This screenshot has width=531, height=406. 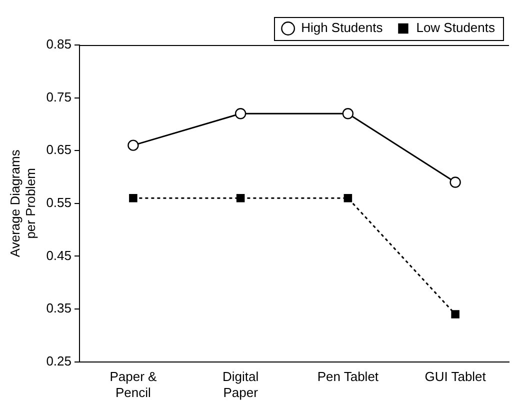 What do you see at coordinates (59, 96) in the screenshot?
I see `y-tick-label: 0.75` at bounding box center [59, 96].